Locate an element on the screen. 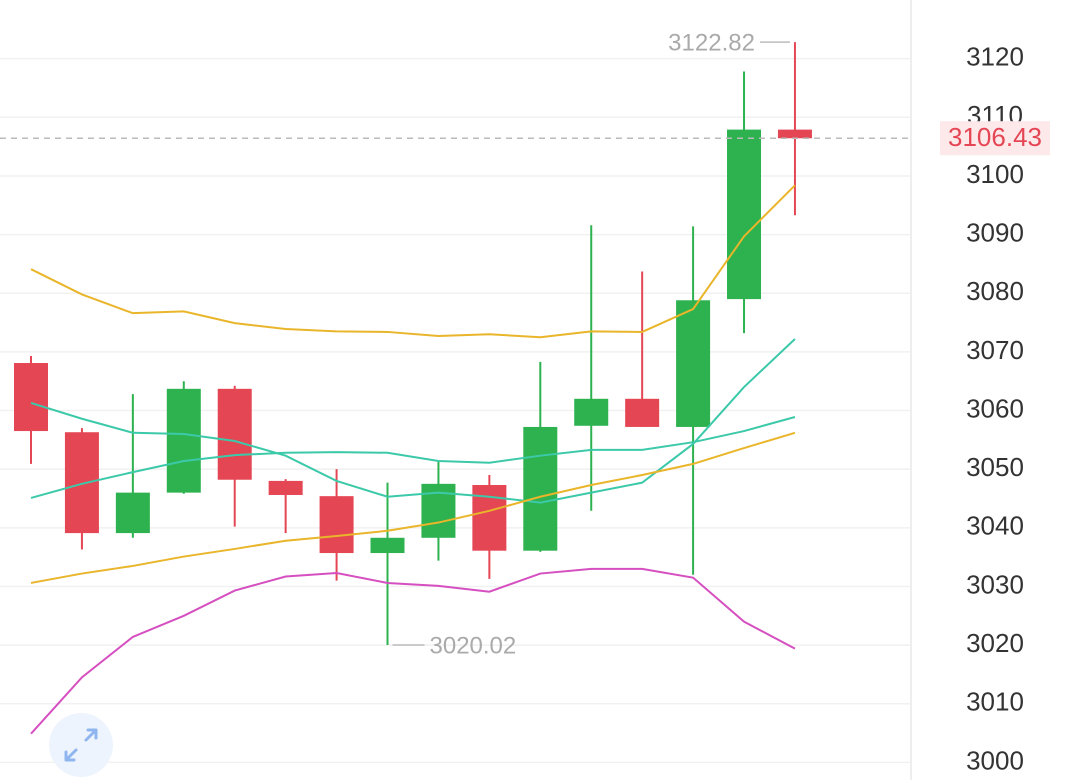  expand-icon is located at coordinates (81, 745).